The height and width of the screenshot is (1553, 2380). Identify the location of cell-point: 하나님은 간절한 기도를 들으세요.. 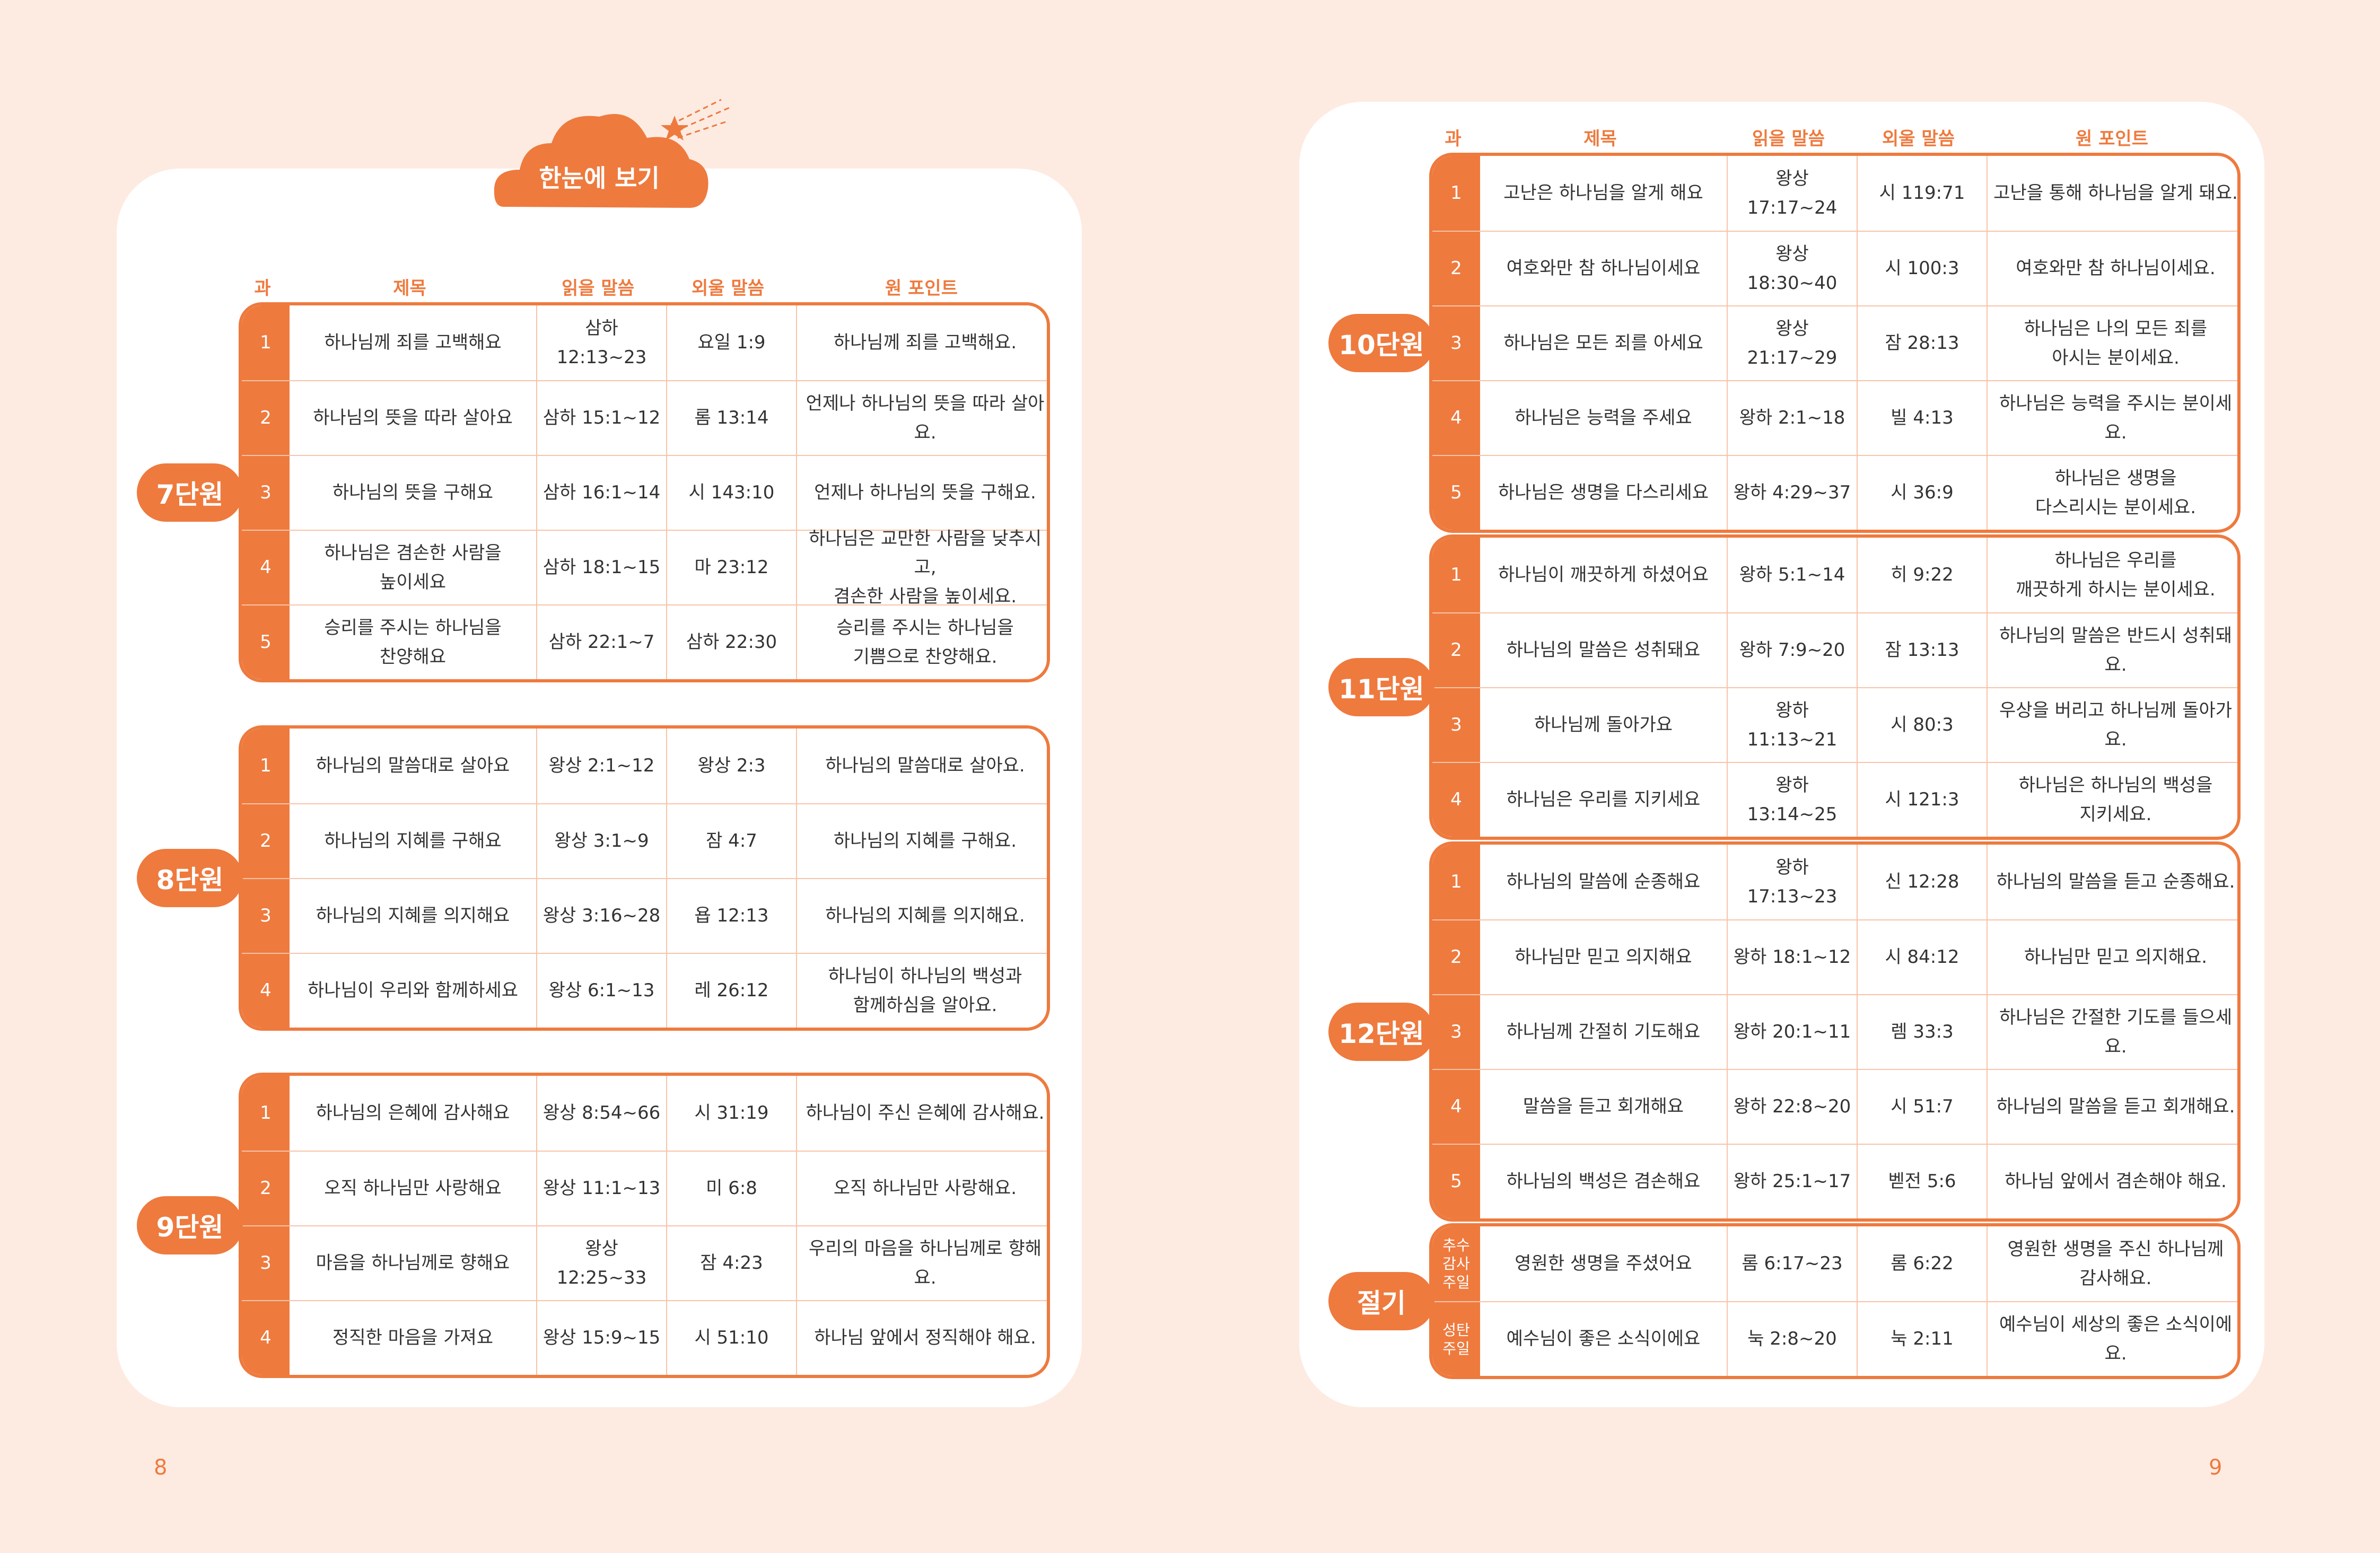
(2112, 1032).